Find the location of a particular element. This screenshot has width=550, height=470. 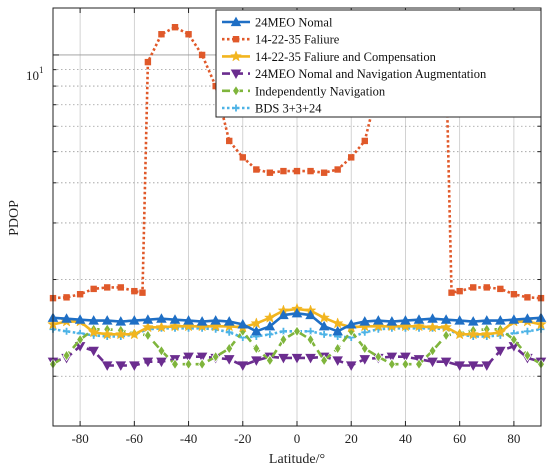

legend-entry-label: BDS 3+3+24 is located at coordinates (288, 109).